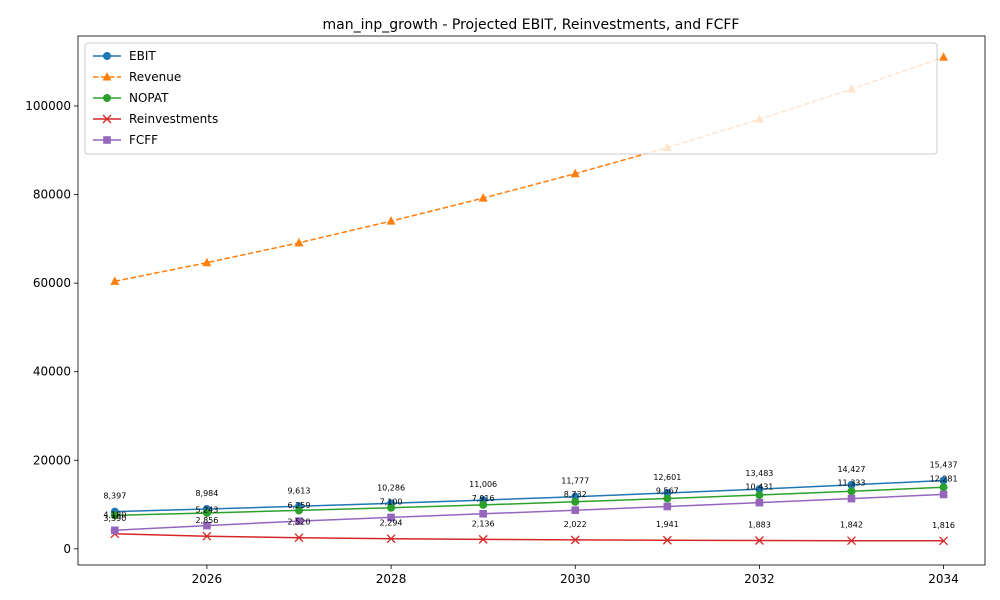  I want to click on x-tick-label-2028: 2028, so click(391, 579).